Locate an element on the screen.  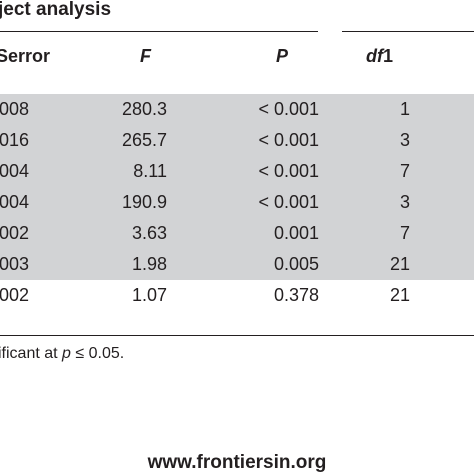
header-df-label: df is located at coordinates (374, 56).